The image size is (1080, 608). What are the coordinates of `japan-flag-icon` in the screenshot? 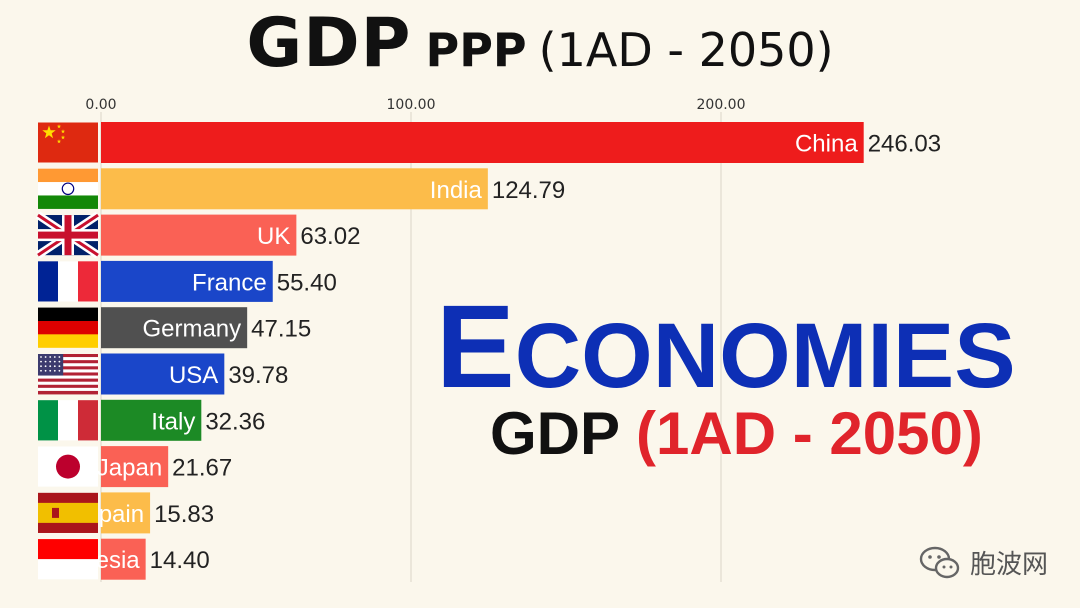 It's located at (68, 466).